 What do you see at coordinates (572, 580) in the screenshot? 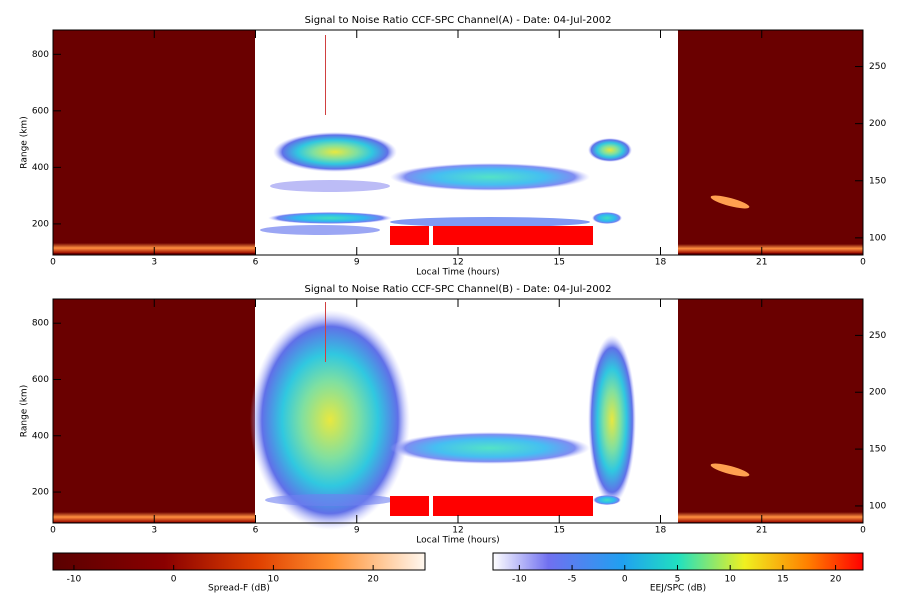
I see `colorbar-tick-label: -5` at bounding box center [572, 580].